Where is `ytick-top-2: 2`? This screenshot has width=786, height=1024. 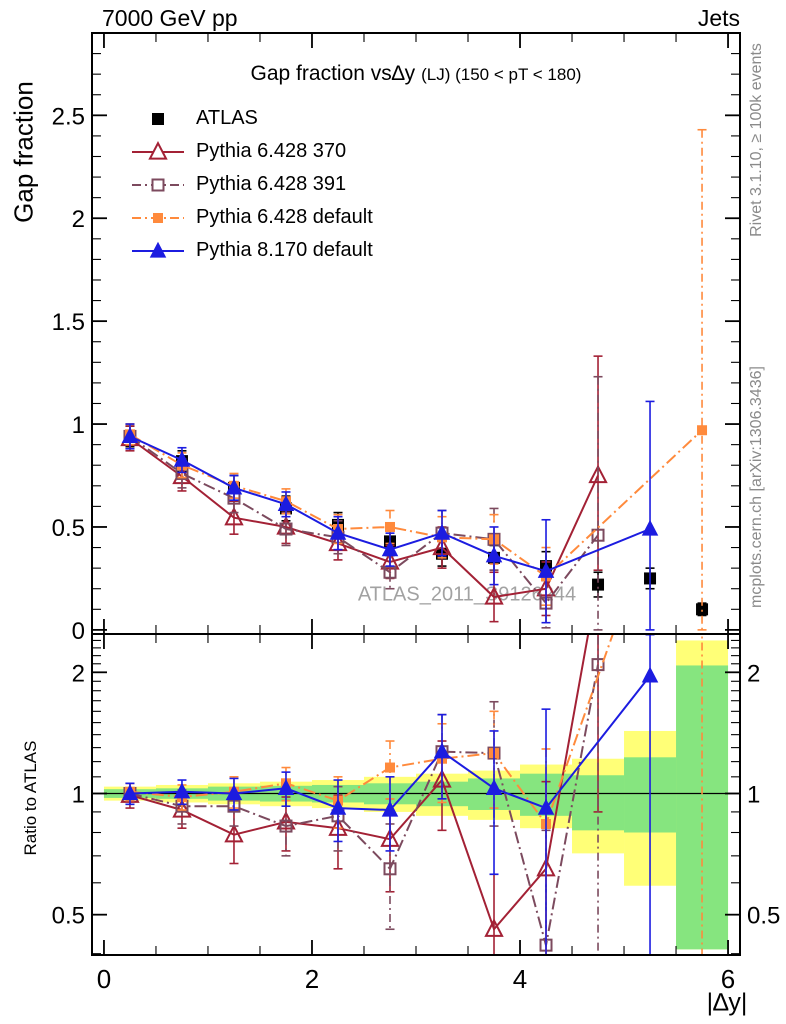
ytick-top-2: 2 is located at coordinates (78, 219).